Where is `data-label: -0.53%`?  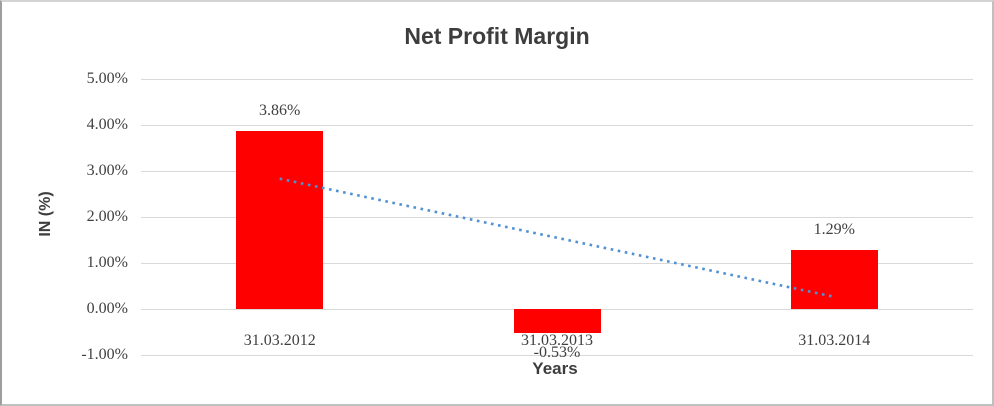 data-label: -0.53% is located at coordinates (557, 352).